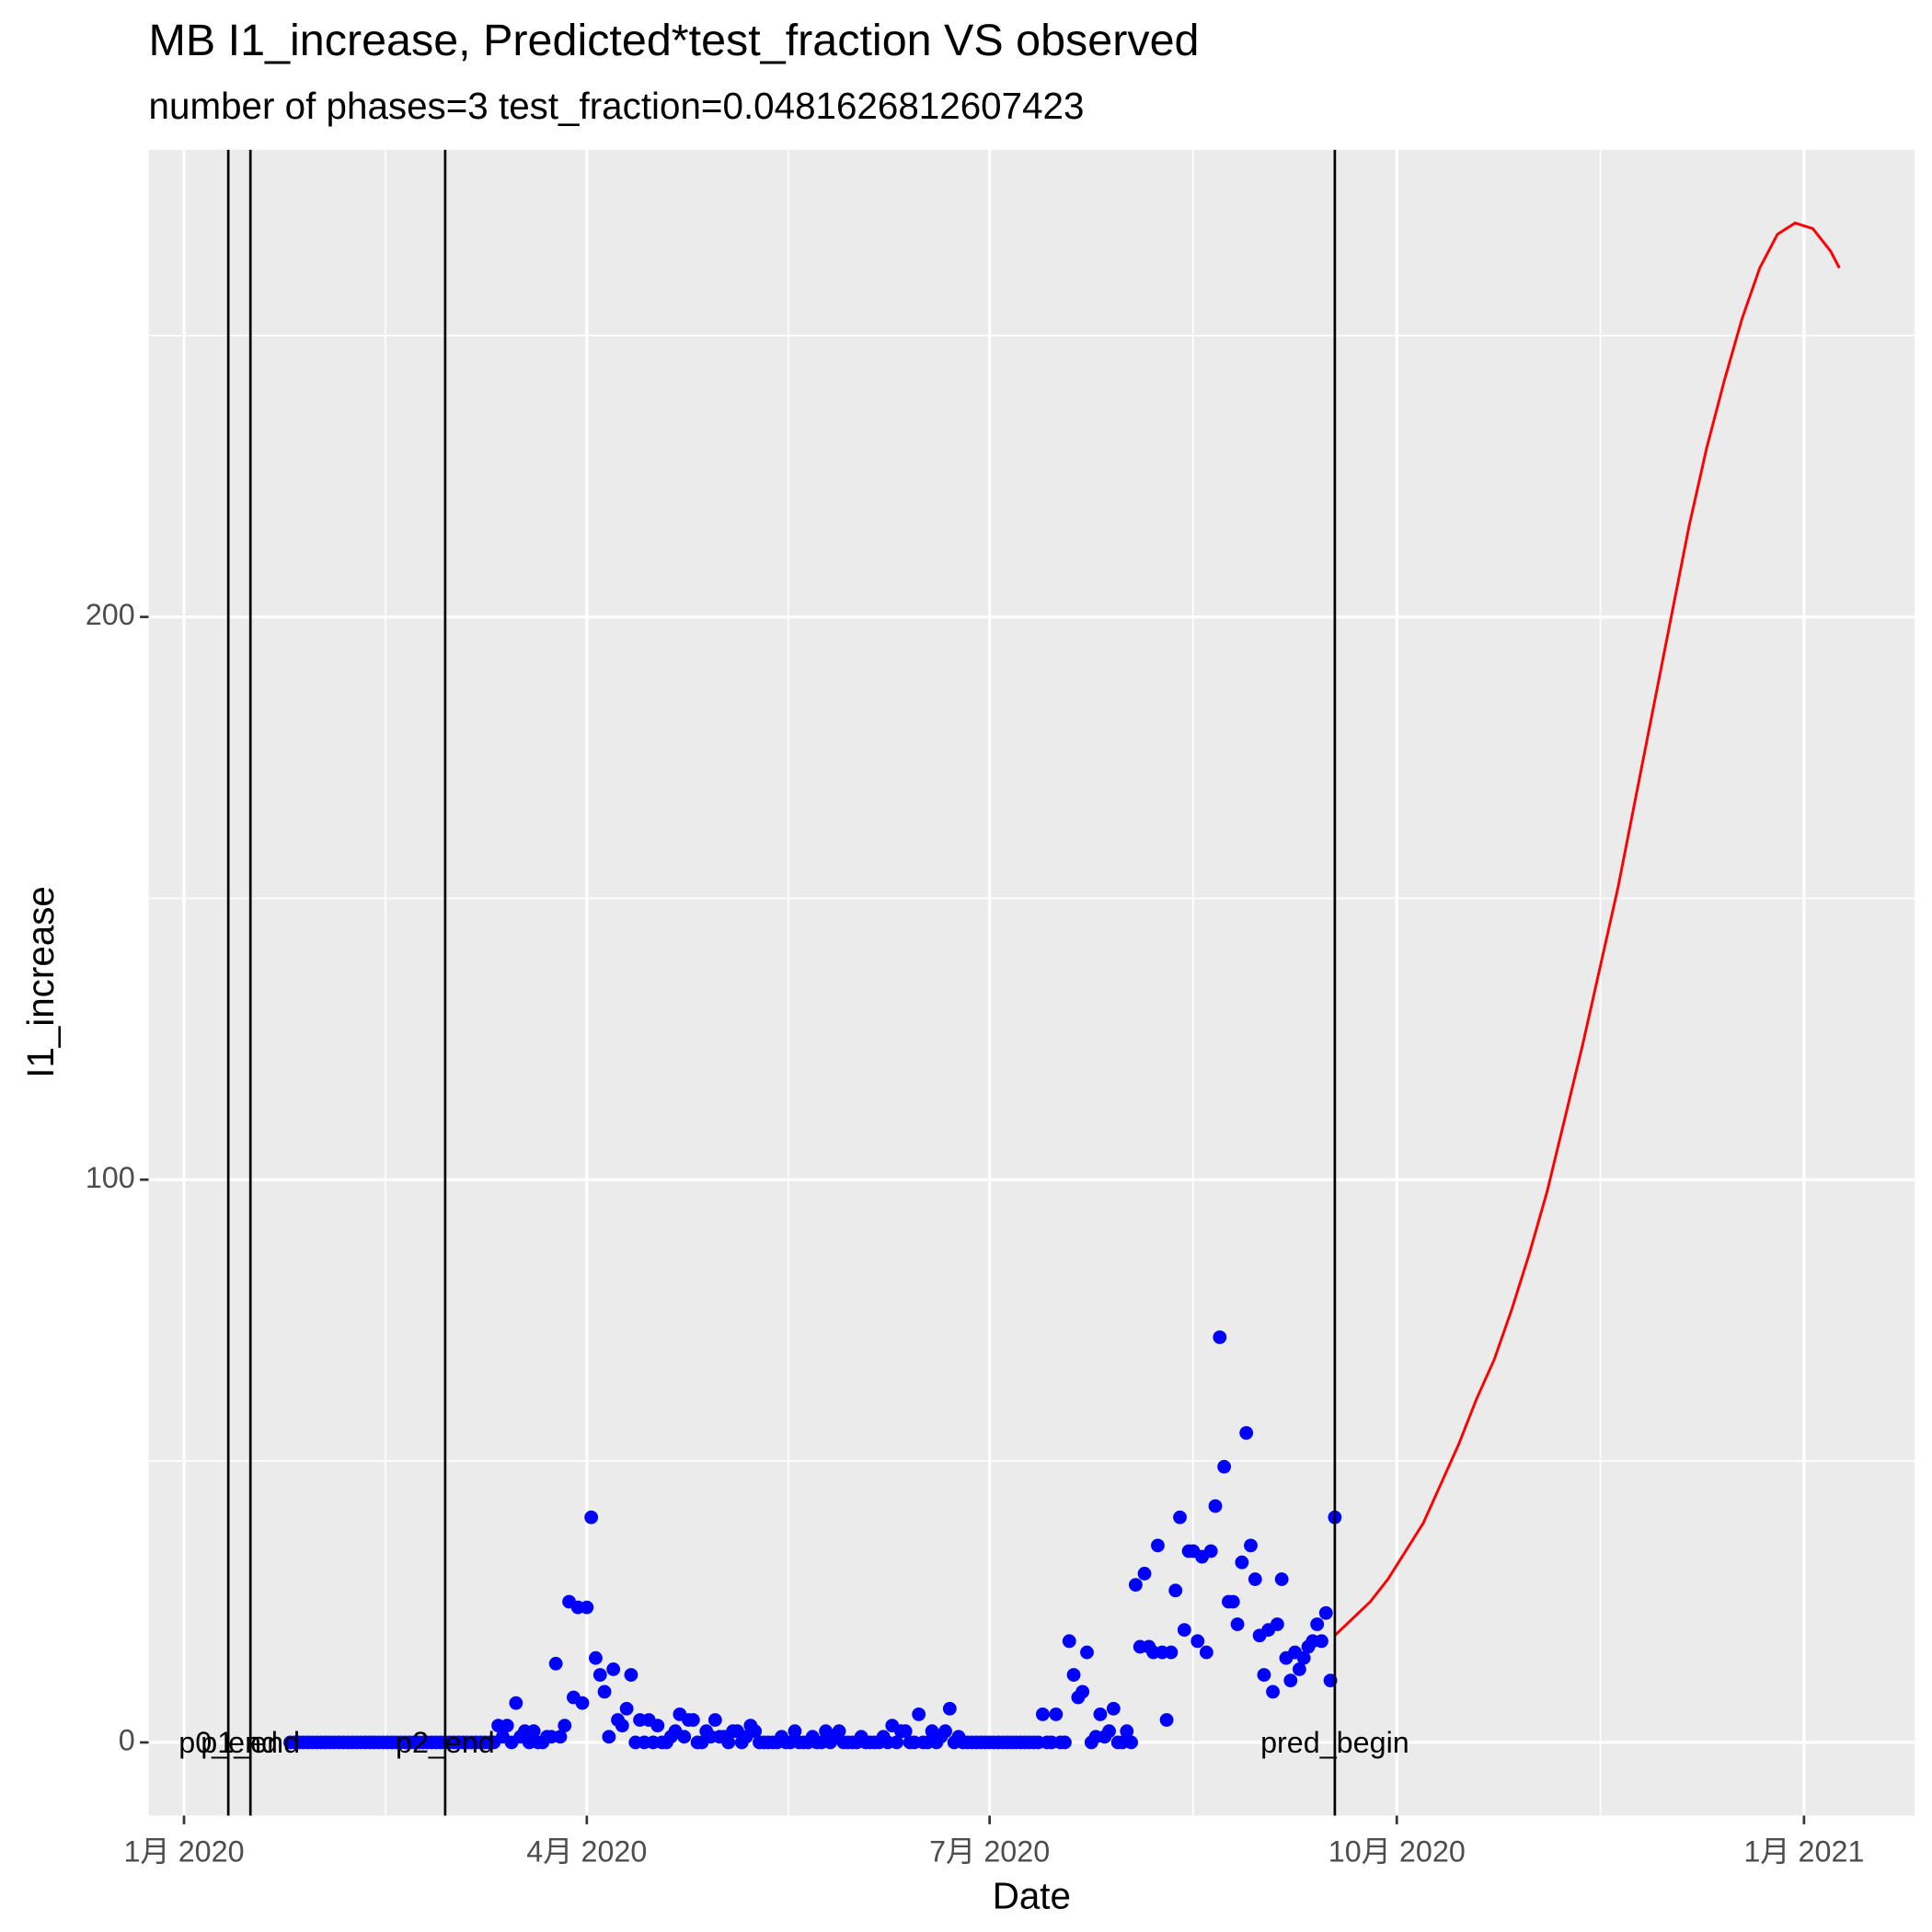  Describe the element at coordinates (1032, 1895) in the screenshot. I see `x-axis-label: Date` at that location.